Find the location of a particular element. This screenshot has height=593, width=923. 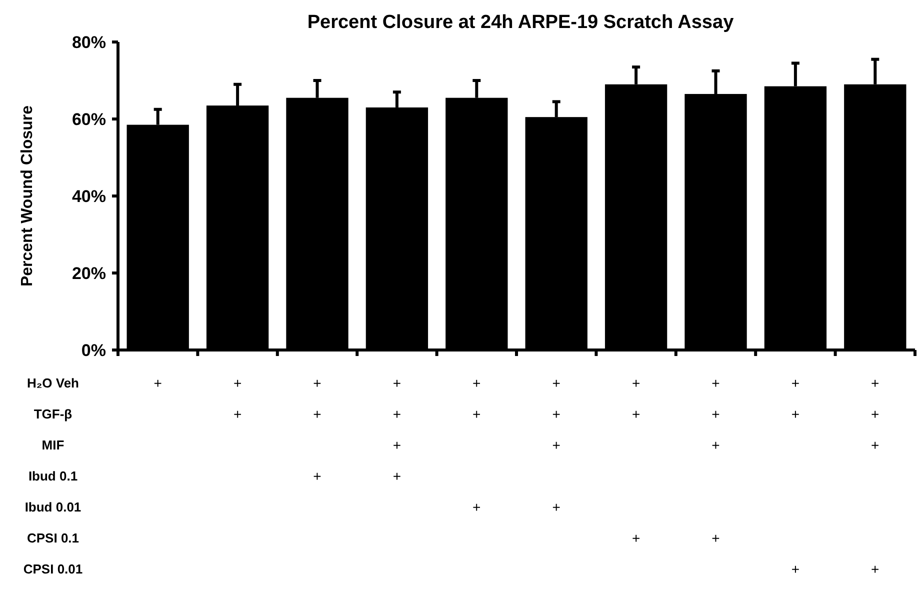

category-label: TGF-β is located at coordinates (53, 414).